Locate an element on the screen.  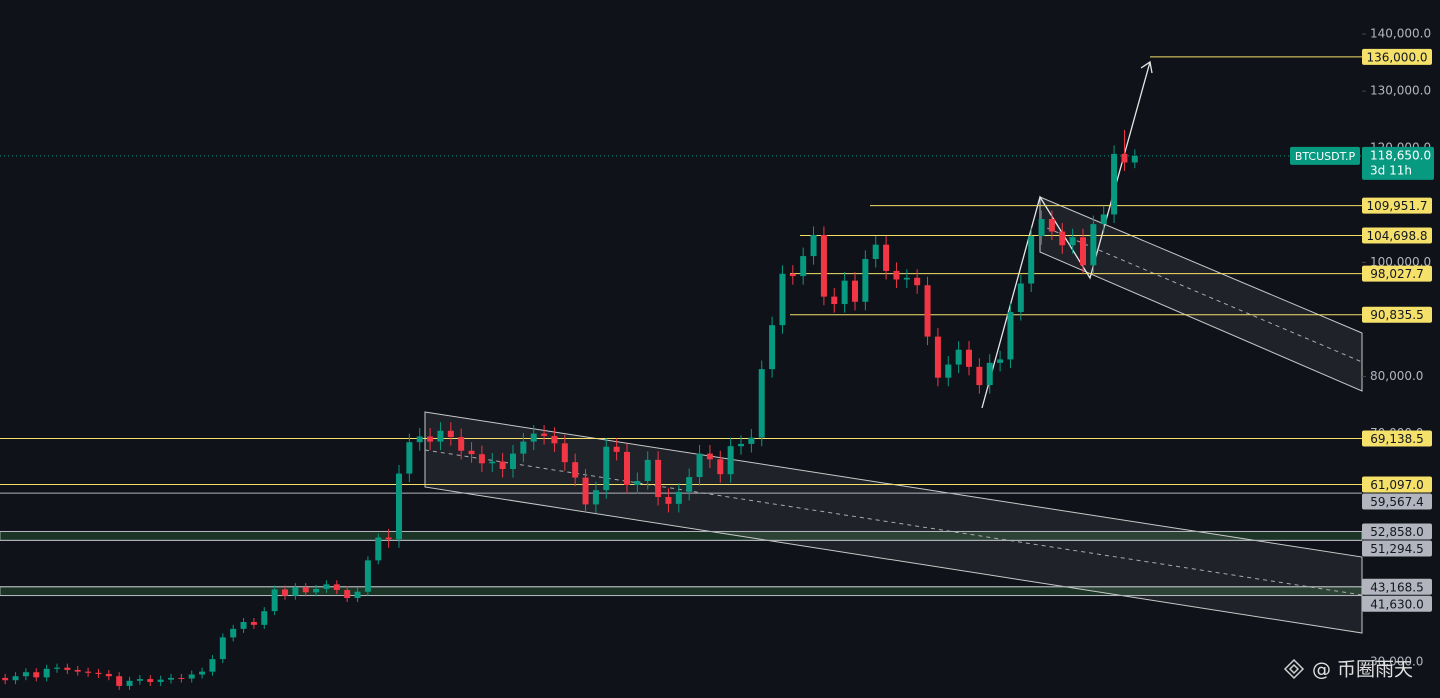
symbol-box is located at coordinates (1325, 155).